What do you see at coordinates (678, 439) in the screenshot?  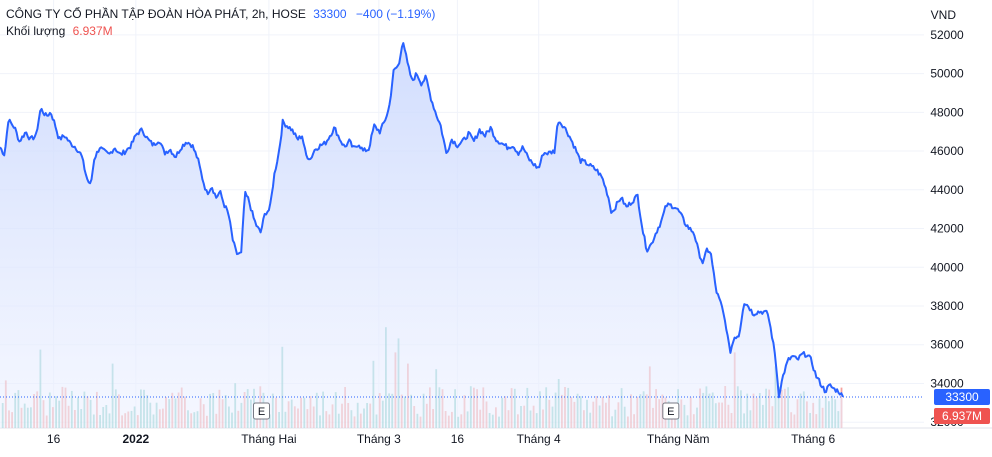 I see `x-tick-label: Tháng Năm` at bounding box center [678, 439].